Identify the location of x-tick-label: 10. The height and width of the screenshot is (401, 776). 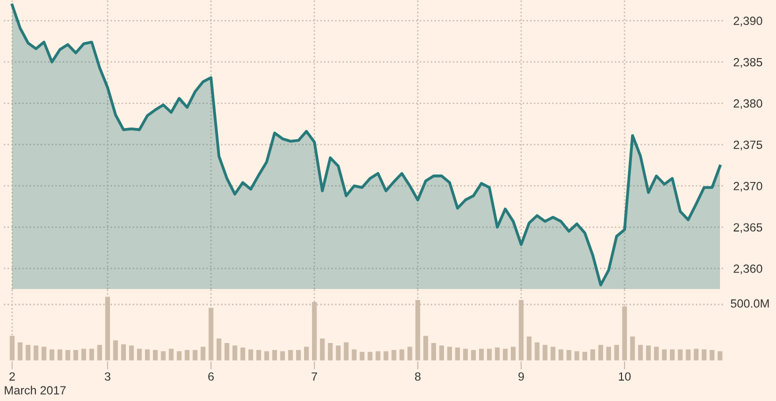
(624, 376).